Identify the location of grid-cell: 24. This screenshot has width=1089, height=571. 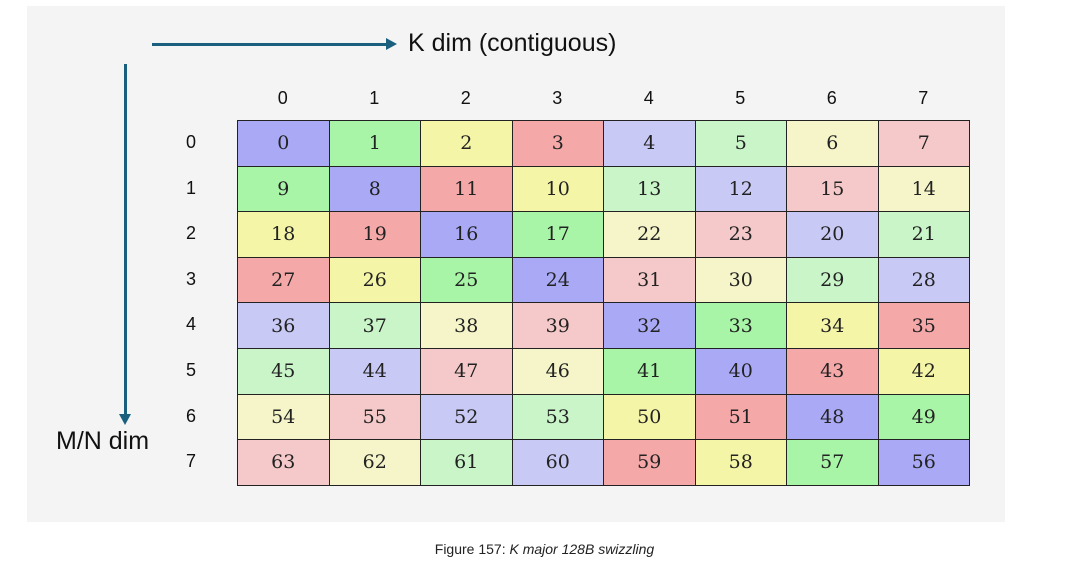
(558, 280).